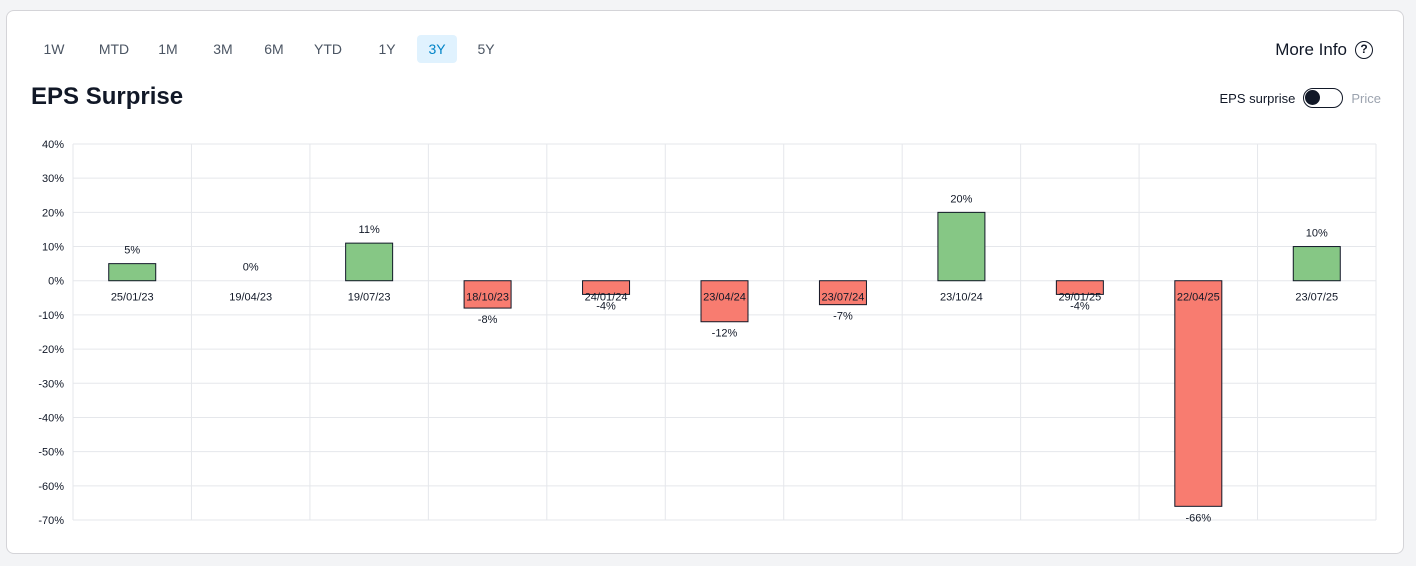  Describe the element at coordinates (488, 320) in the screenshot. I see `value-label: -8%` at that location.